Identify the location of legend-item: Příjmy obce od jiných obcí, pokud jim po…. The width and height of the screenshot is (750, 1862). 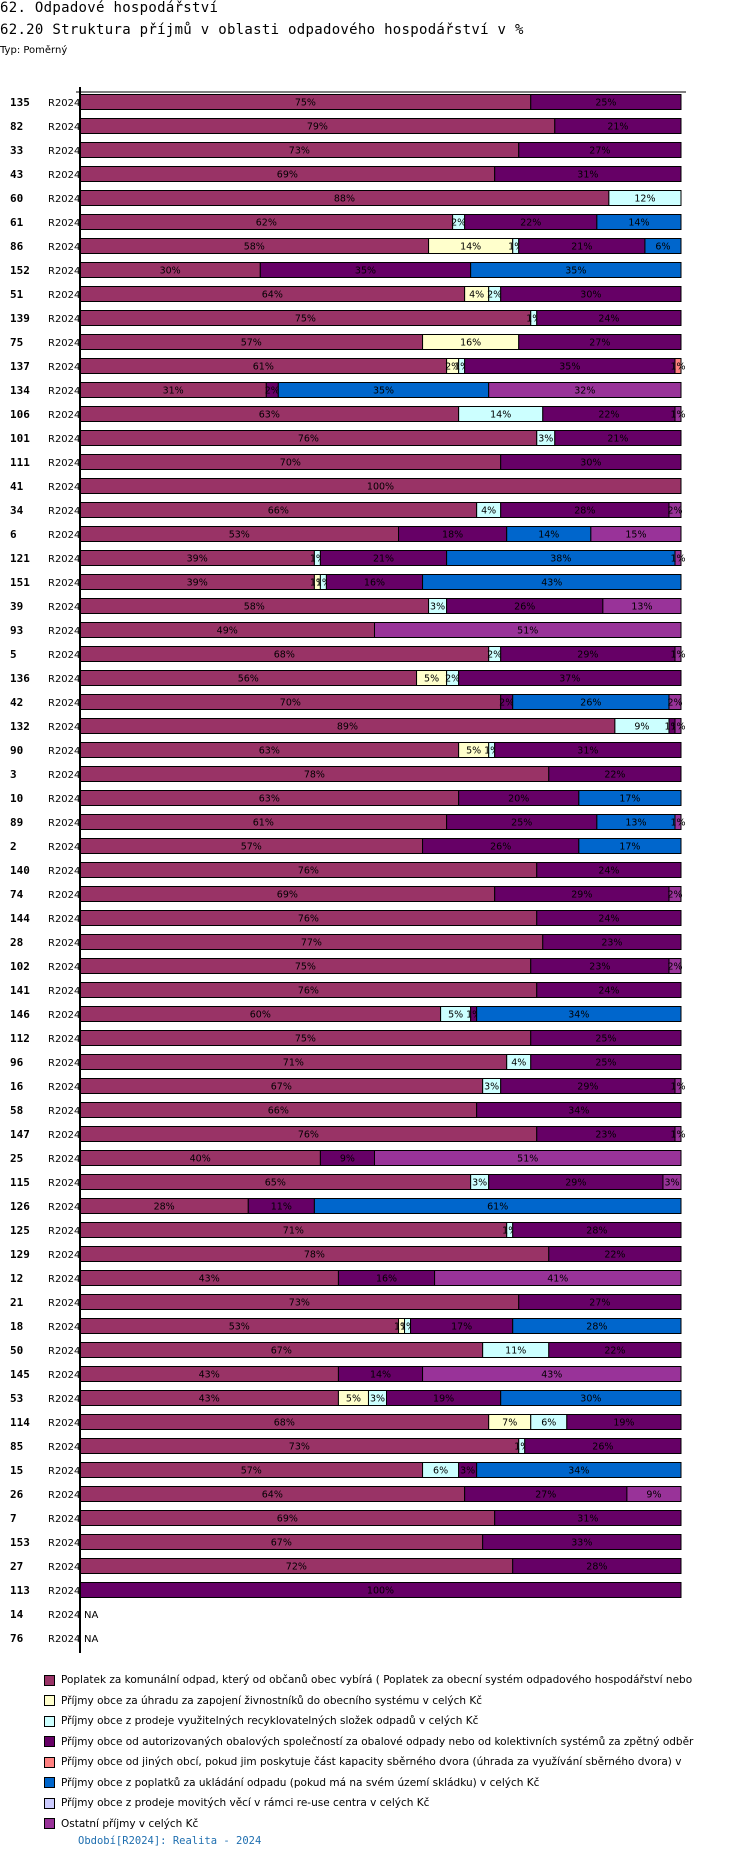
(368, 1762).